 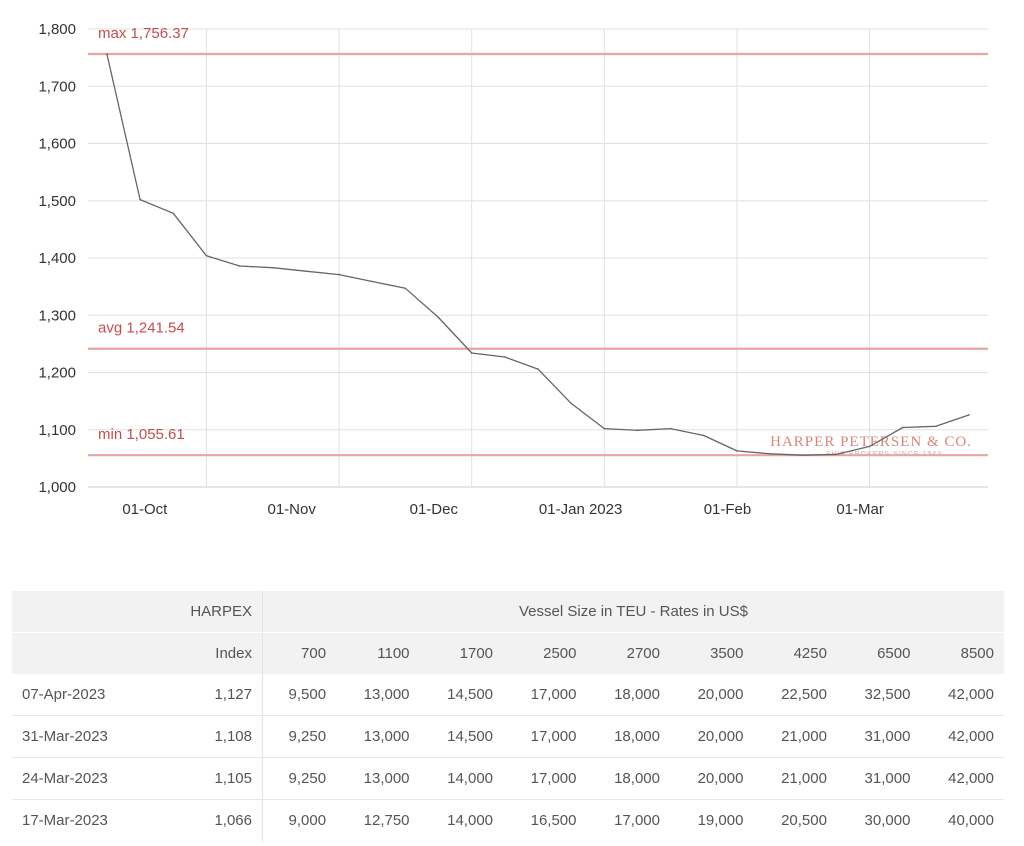 I want to click on row-date: 31-Mar-2023, so click(x=65, y=736).